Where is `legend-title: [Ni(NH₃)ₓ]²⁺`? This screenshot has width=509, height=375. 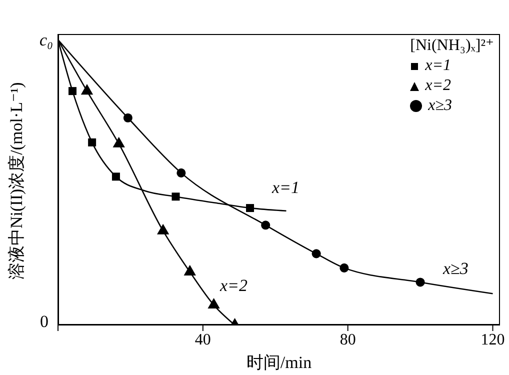 legend-title: [Ni(NH₃)ₓ]²⁺ is located at coordinates (452, 46).